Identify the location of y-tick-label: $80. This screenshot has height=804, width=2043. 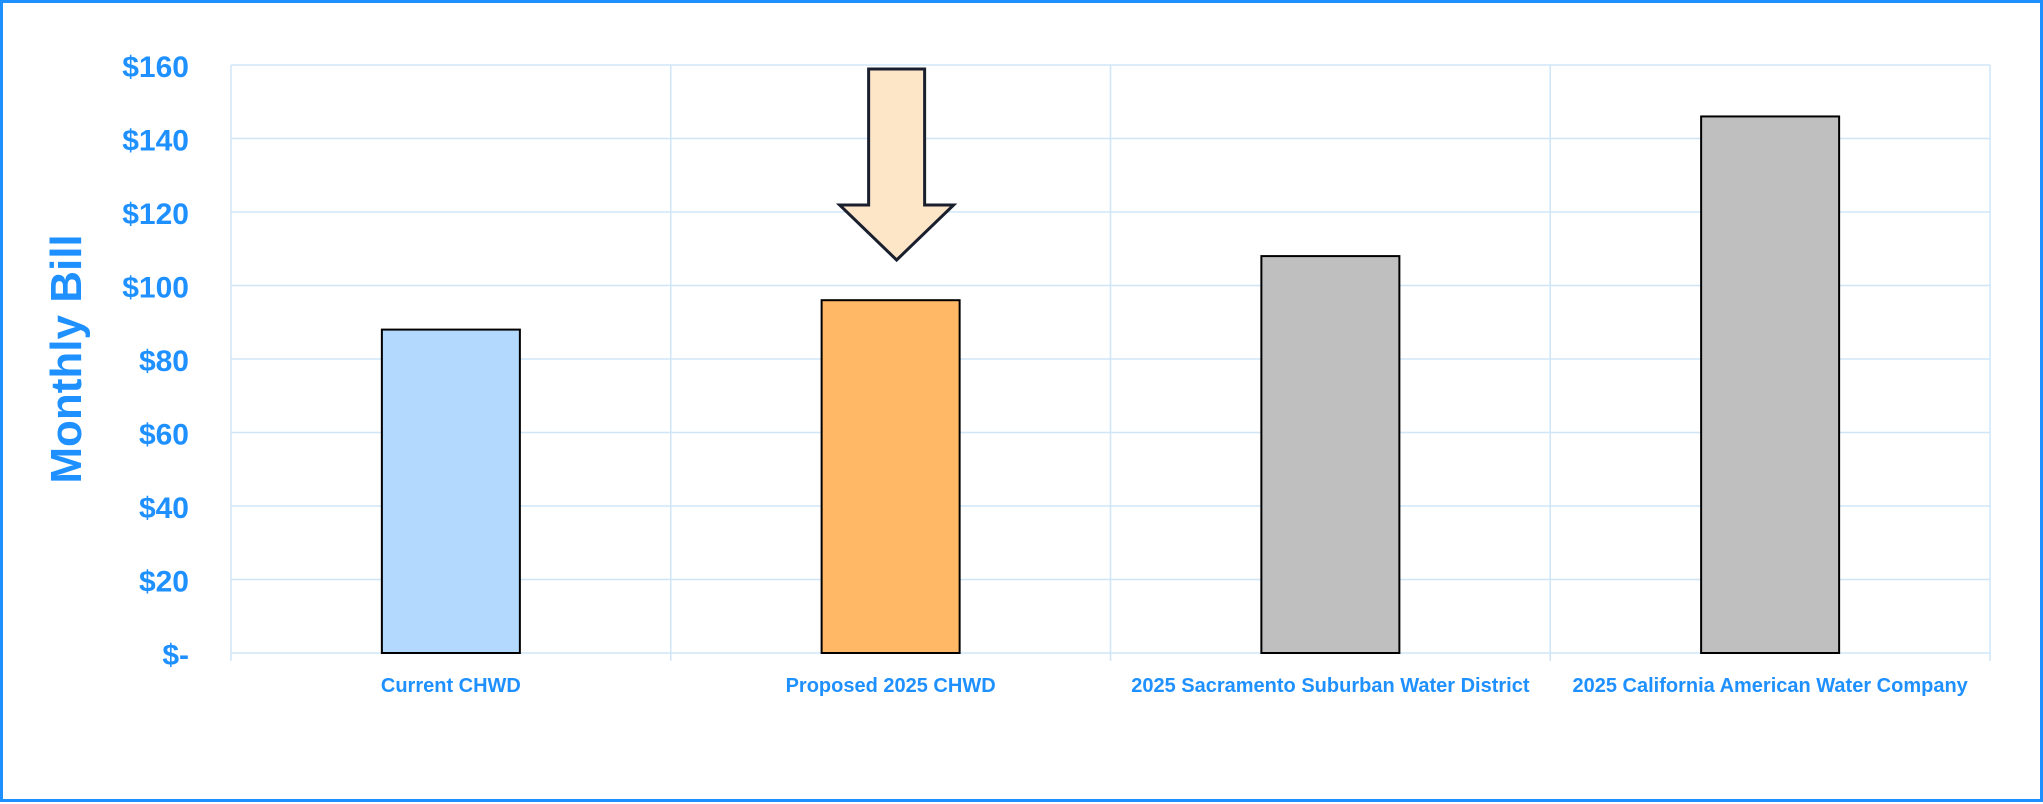
(164, 361).